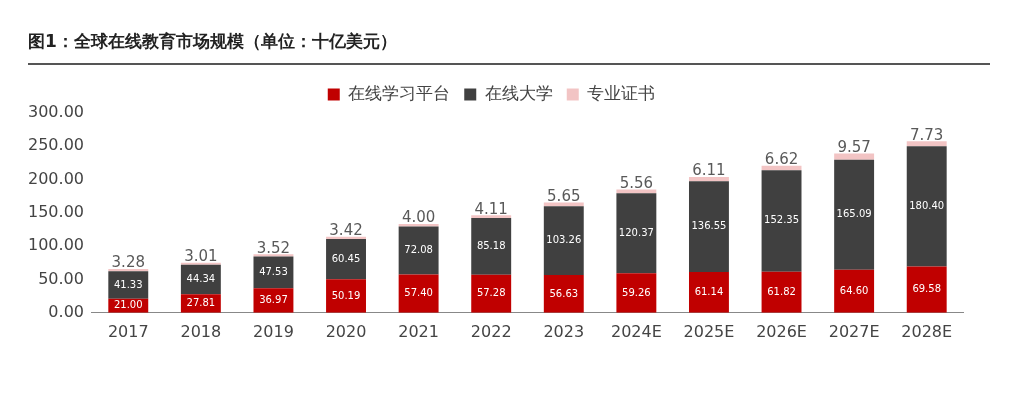 The image size is (1023, 399). I want to click on data-label: 57.28, so click(491, 293).